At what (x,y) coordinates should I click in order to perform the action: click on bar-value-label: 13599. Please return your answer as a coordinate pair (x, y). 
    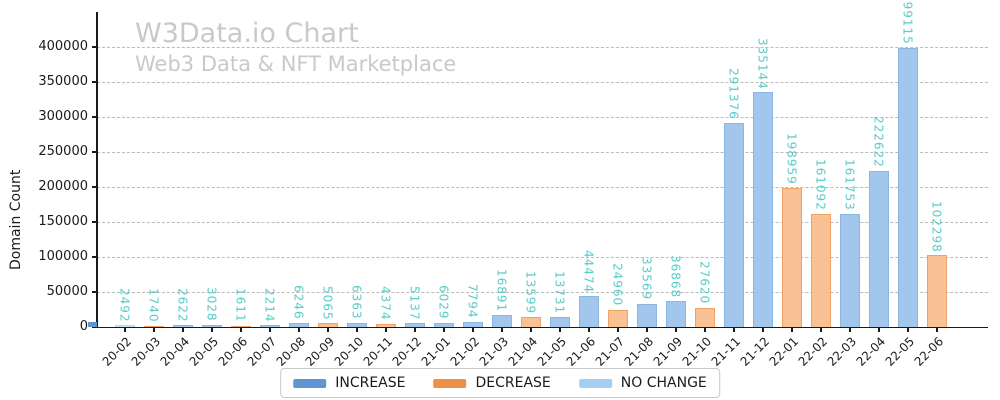
    Looking at the image, I should click on (530, 293).